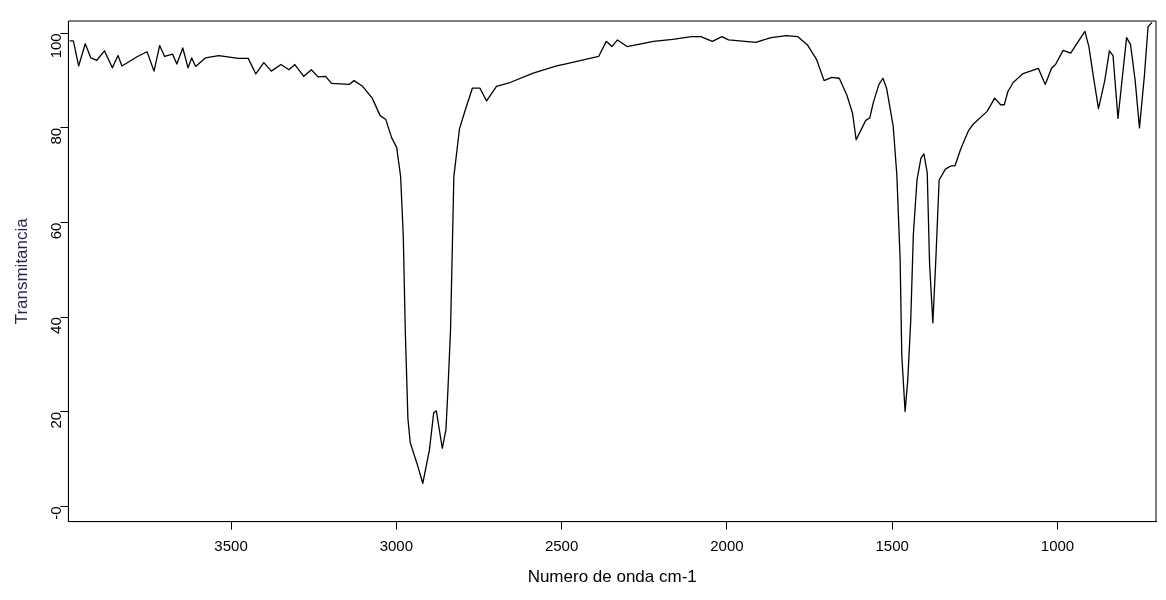  I want to click on y-tick-label: 80, so click(55, 136).